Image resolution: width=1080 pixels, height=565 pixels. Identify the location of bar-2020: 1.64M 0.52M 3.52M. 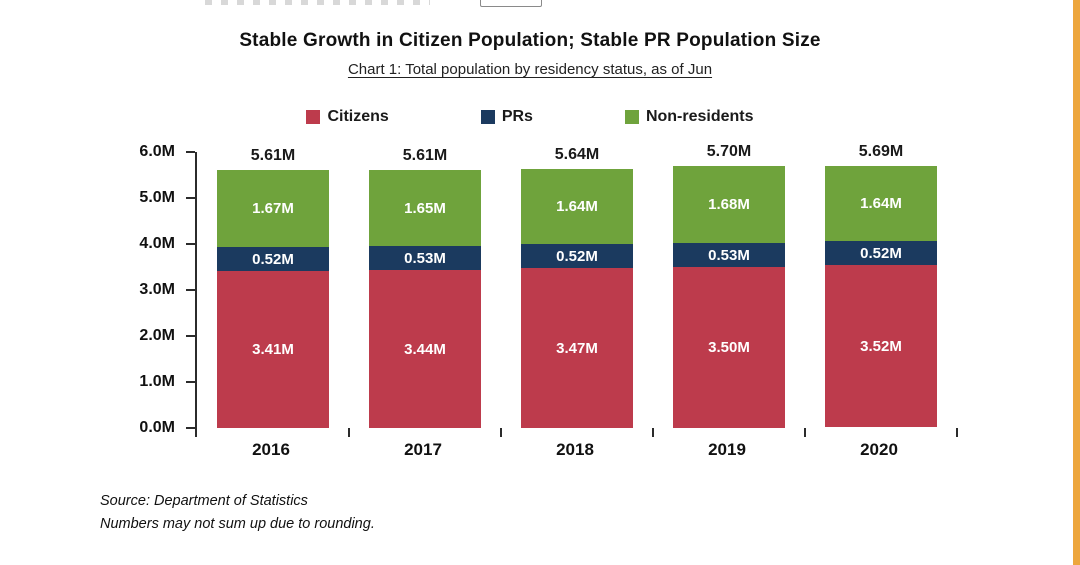
(881, 297).